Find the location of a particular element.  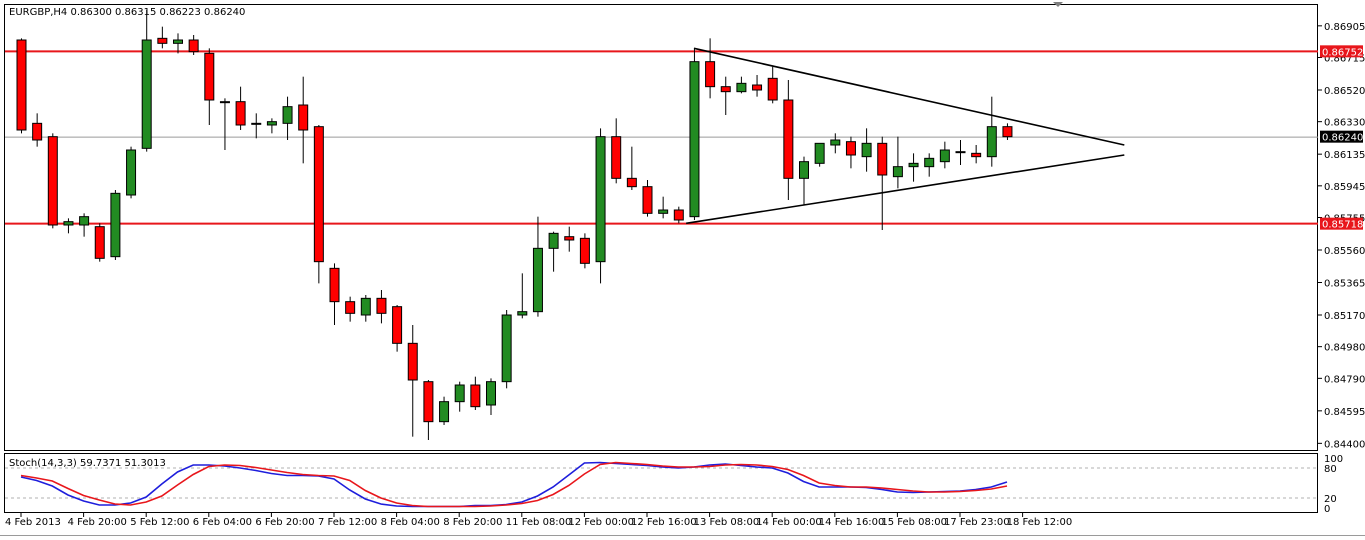

price-axis-label: 0.84980 is located at coordinates (1344, 348).